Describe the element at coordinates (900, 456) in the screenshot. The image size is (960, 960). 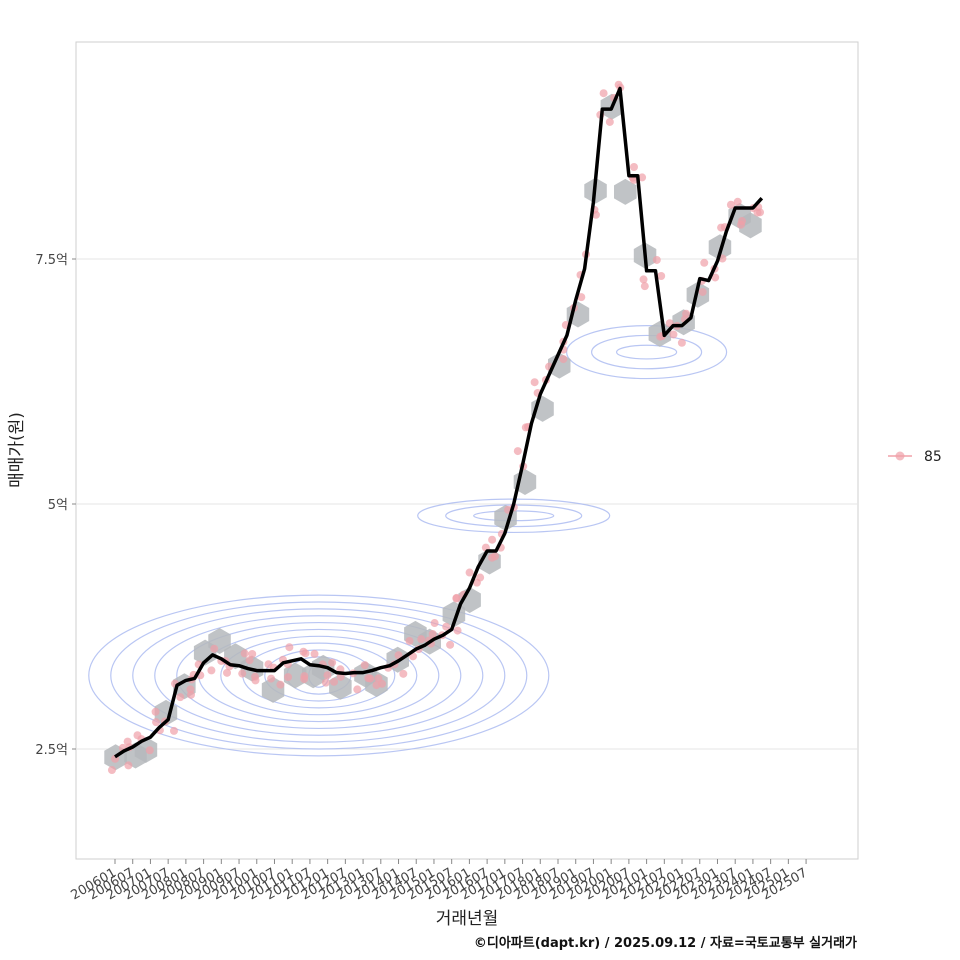
I see `legend-marker` at that location.